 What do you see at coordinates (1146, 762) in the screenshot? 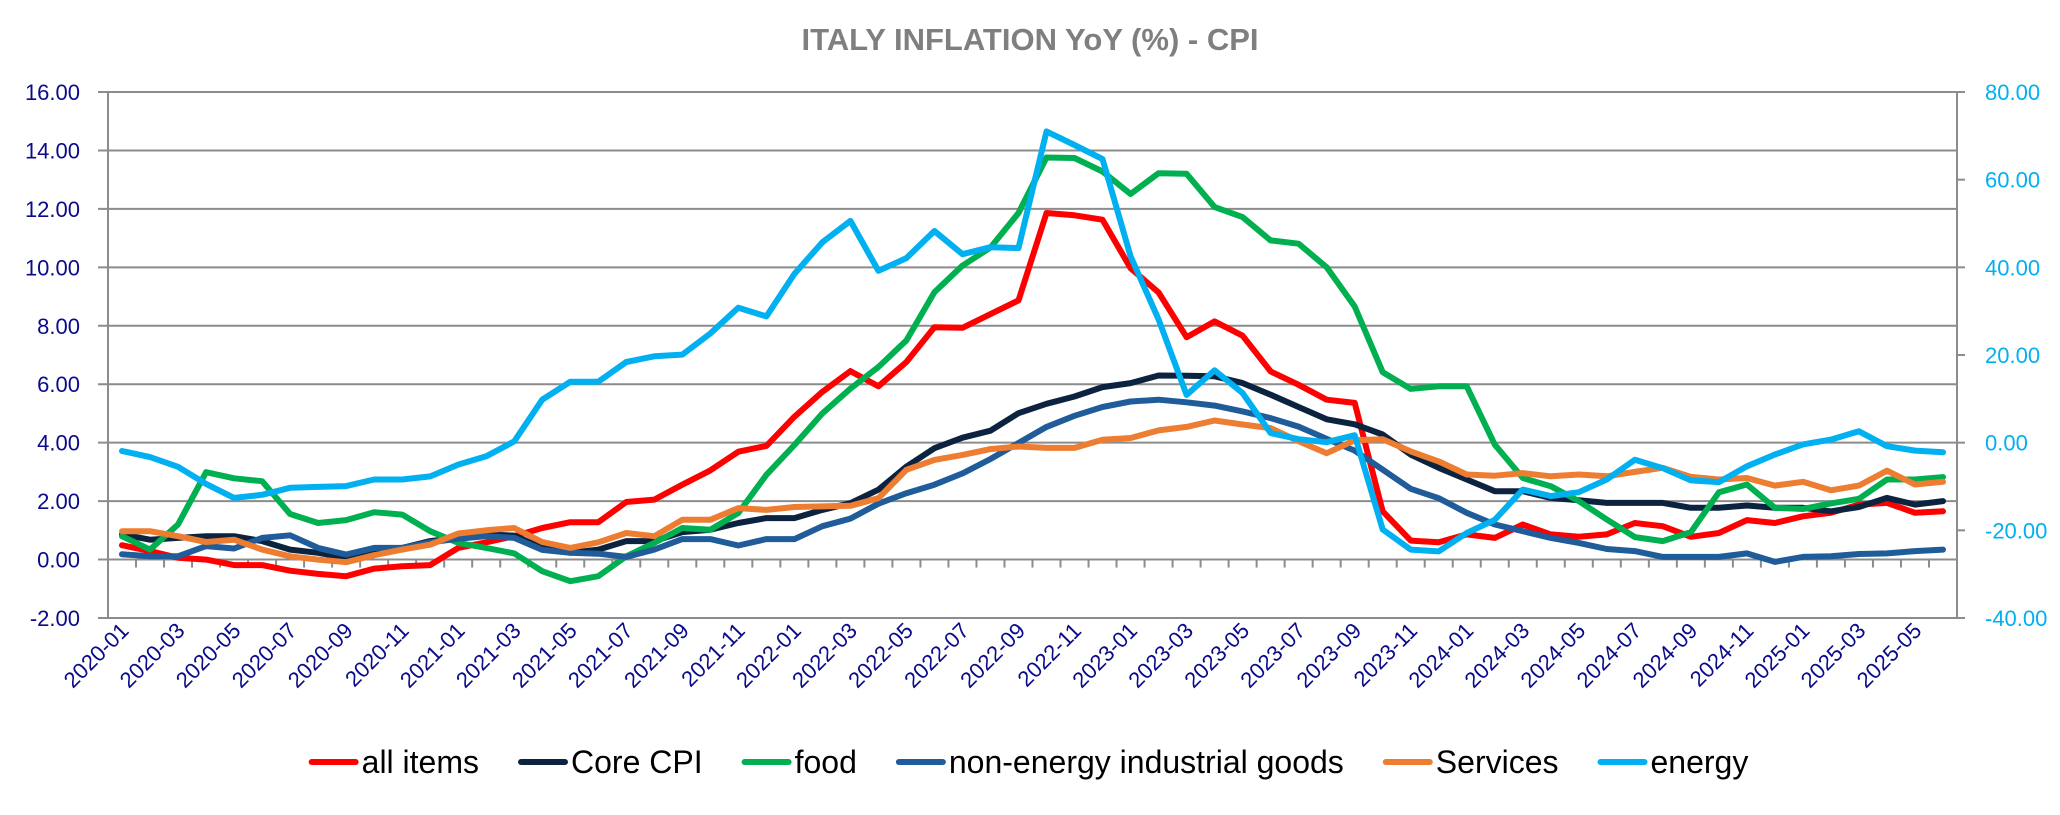
I see `legend-label: non-energy industrial goods` at bounding box center [1146, 762].